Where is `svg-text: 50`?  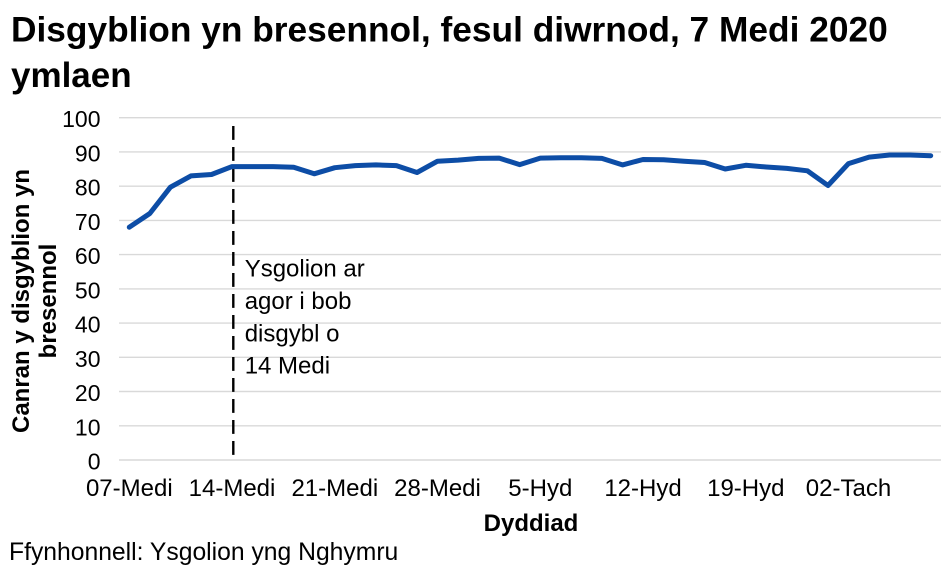 svg-text: 50 is located at coordinates (88, 290).